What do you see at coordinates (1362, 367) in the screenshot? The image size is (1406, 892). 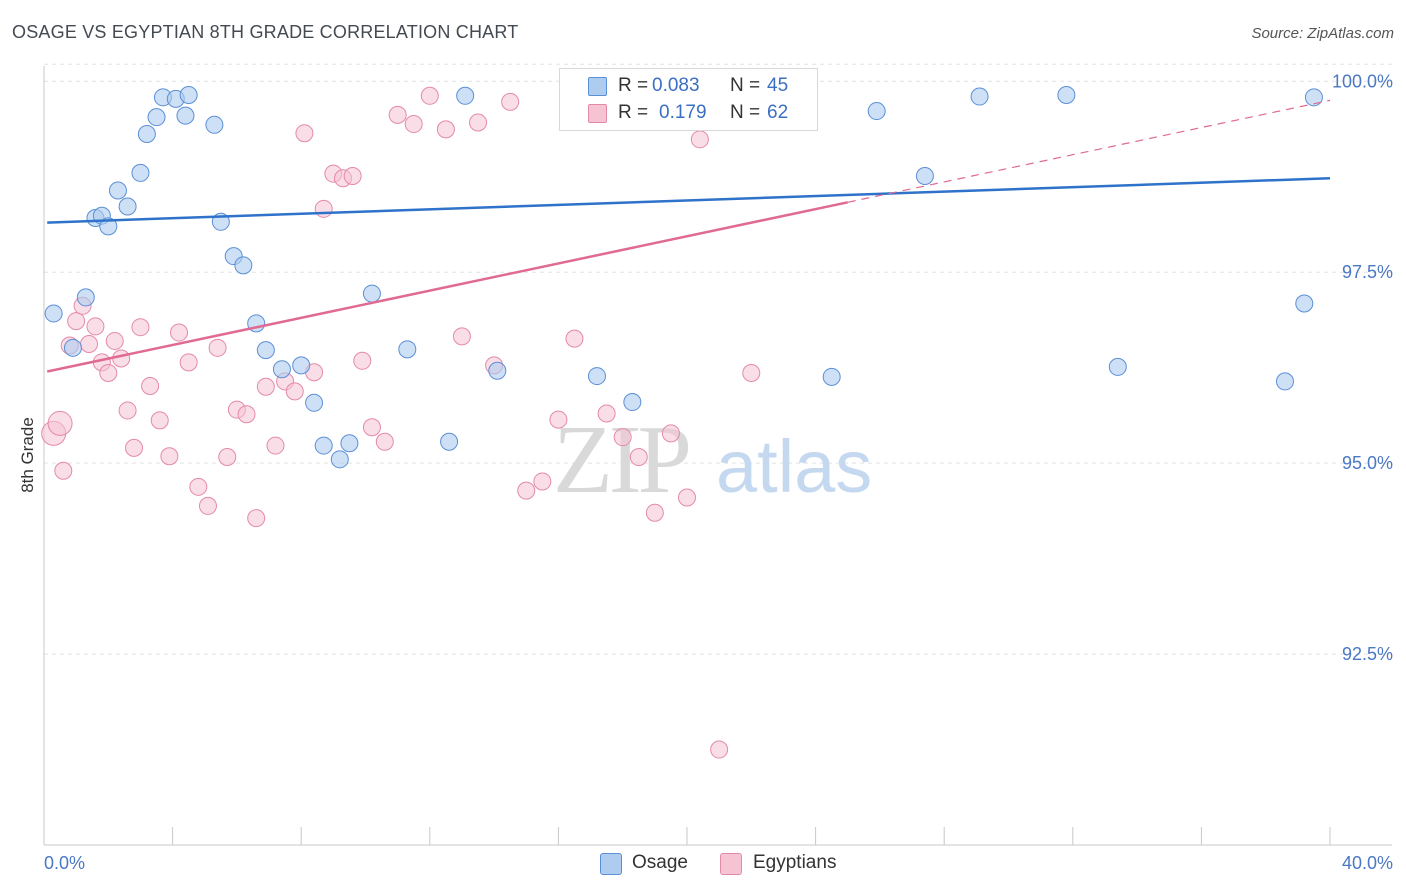 I see `y-tick-labels: 100.0% 97.5% 95.0% 92.5%` at bounding box center [1362, 367].